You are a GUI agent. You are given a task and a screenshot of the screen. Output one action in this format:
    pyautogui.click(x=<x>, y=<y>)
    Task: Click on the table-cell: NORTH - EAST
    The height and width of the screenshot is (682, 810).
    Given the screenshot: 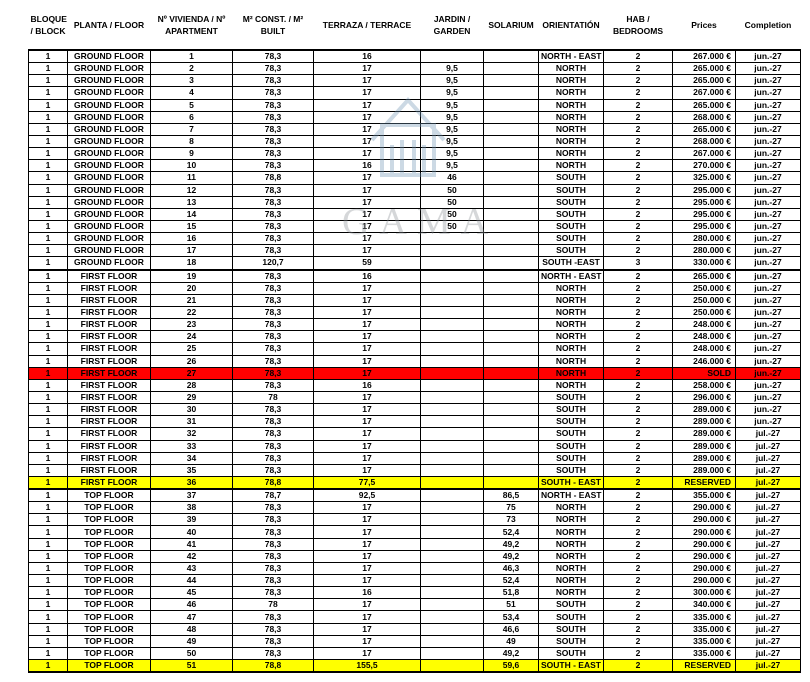 What is the action you would take?
    pyautogui.click(x=571, y=275)
    